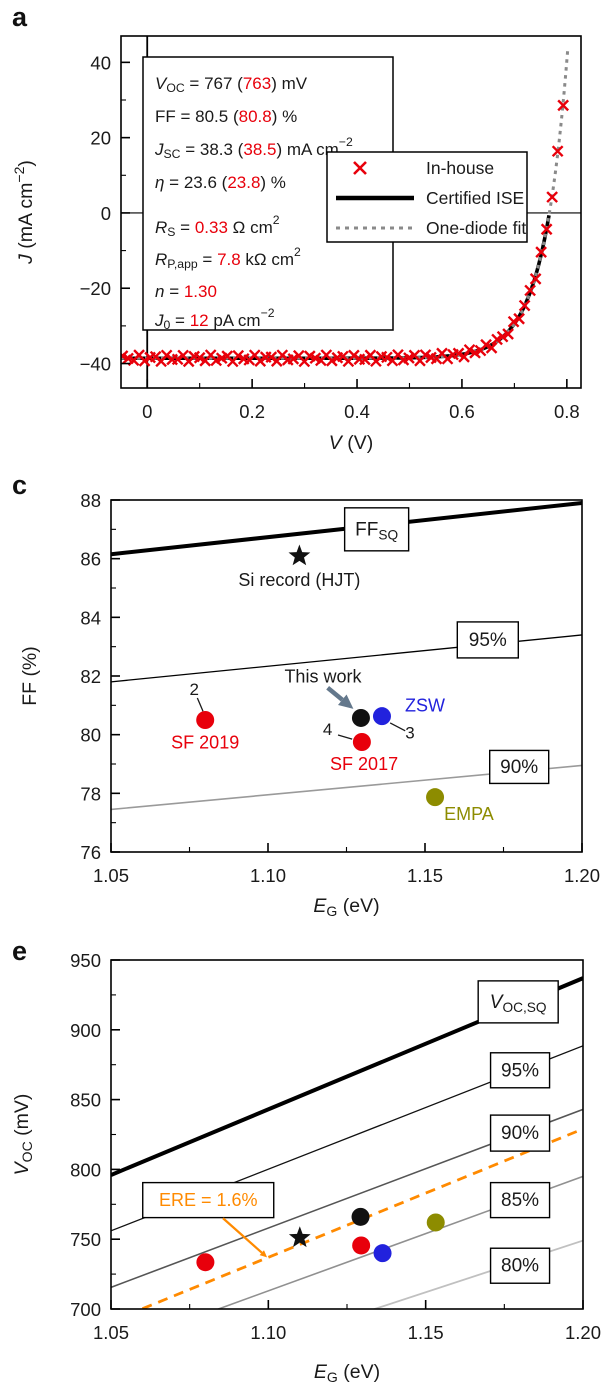  I want to click on y-tick-label: 80, so click(90, 734).